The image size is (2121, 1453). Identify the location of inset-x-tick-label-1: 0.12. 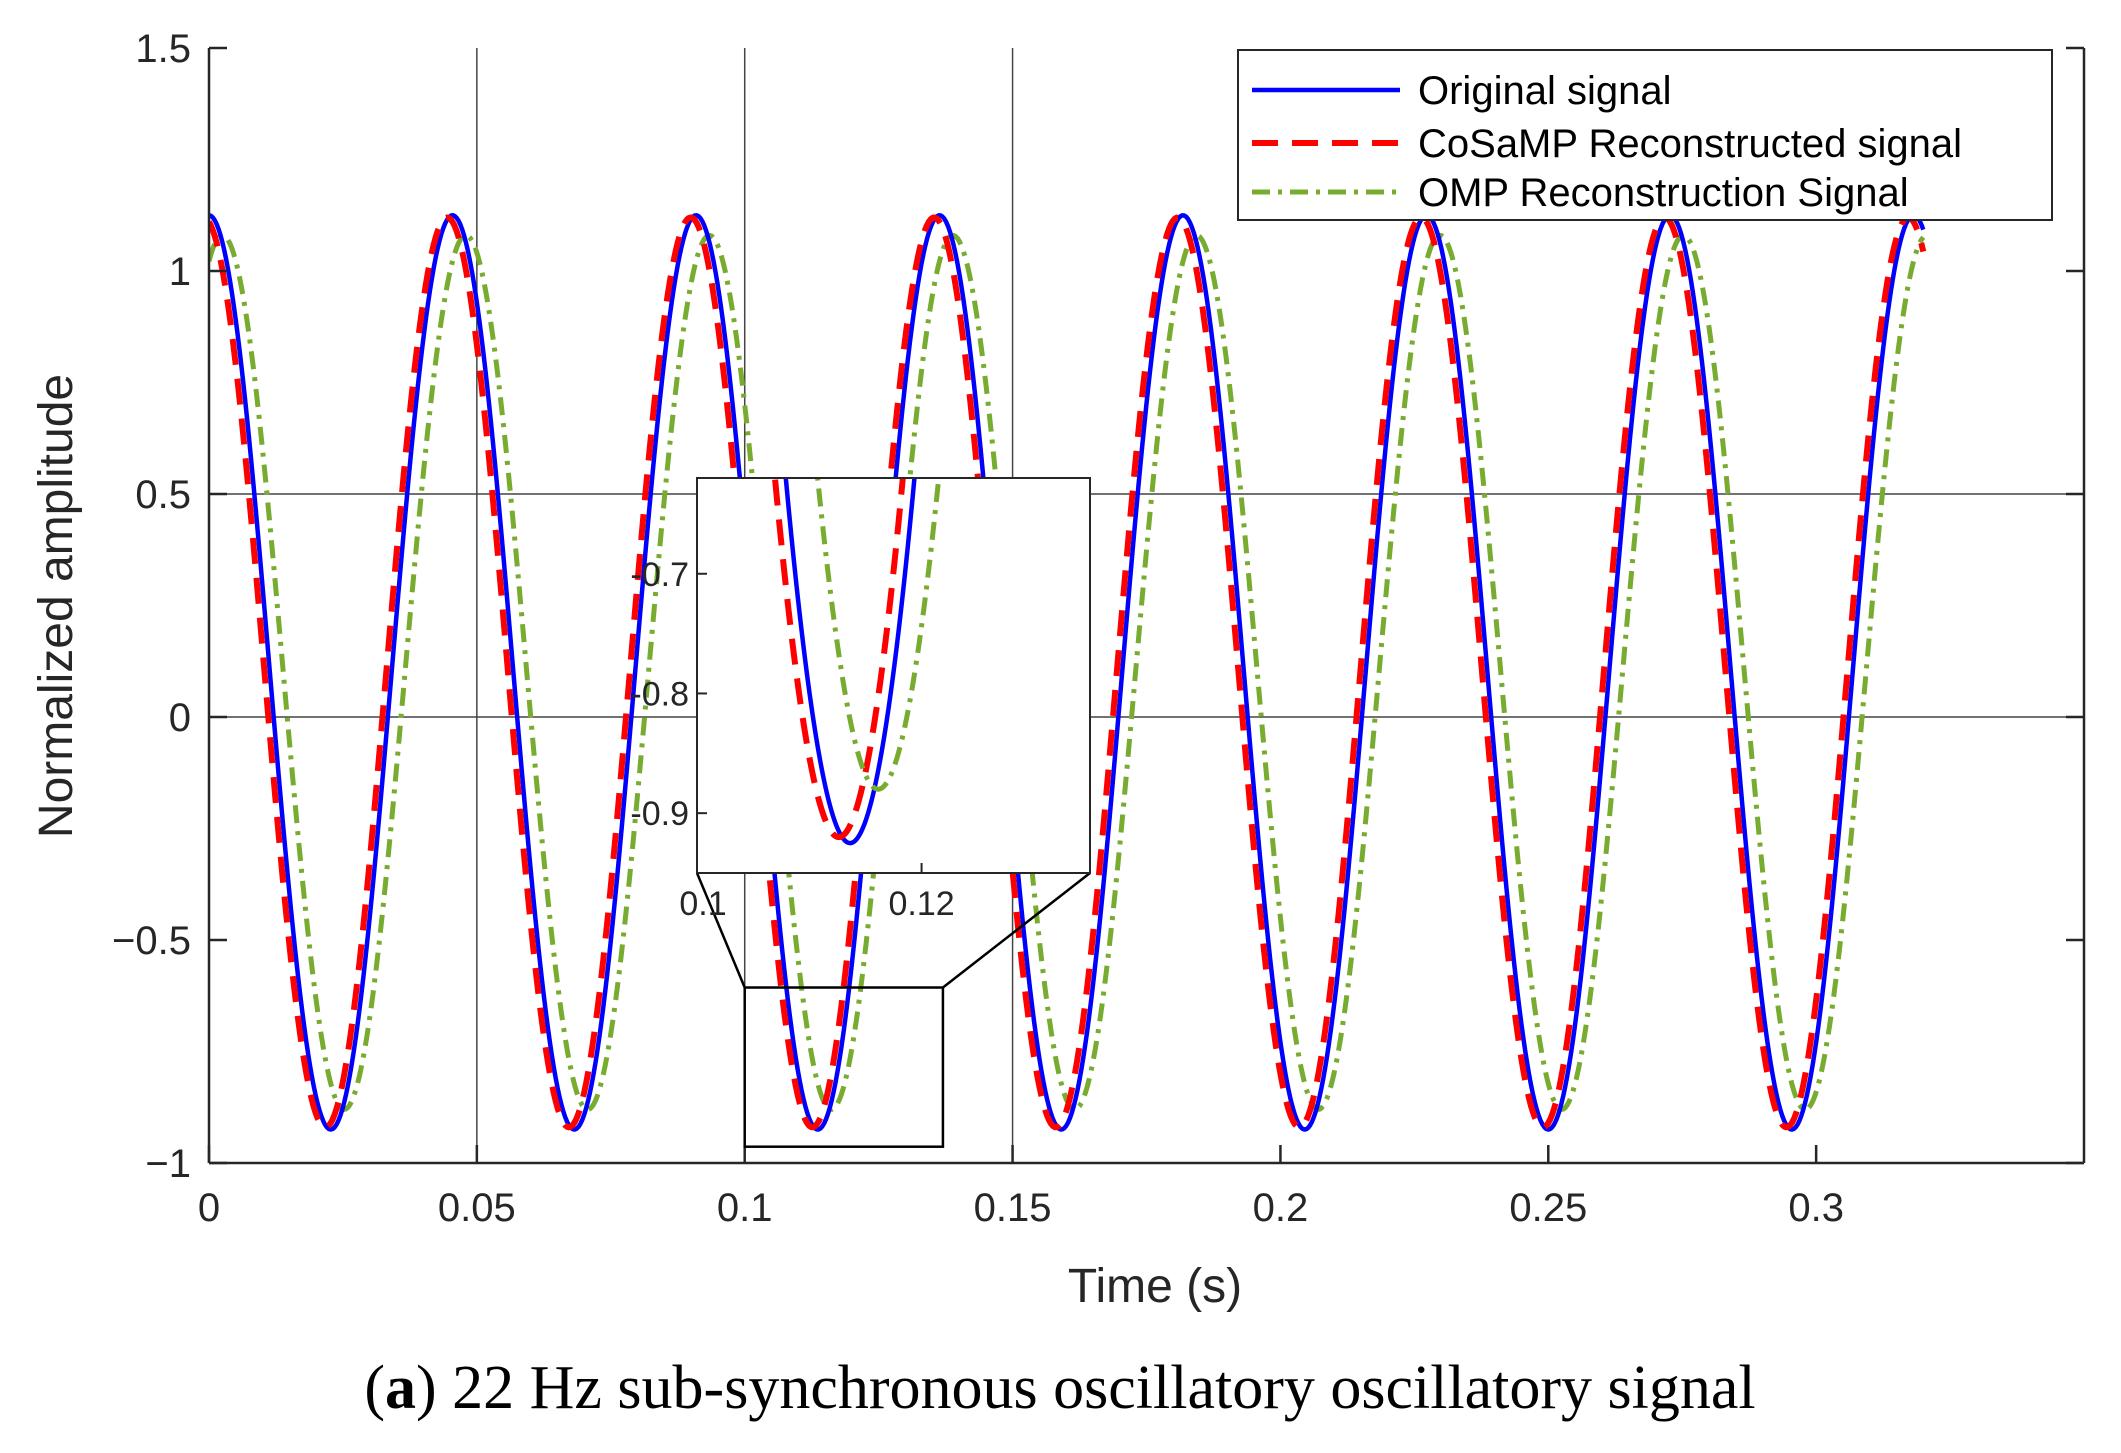
(921, 904).